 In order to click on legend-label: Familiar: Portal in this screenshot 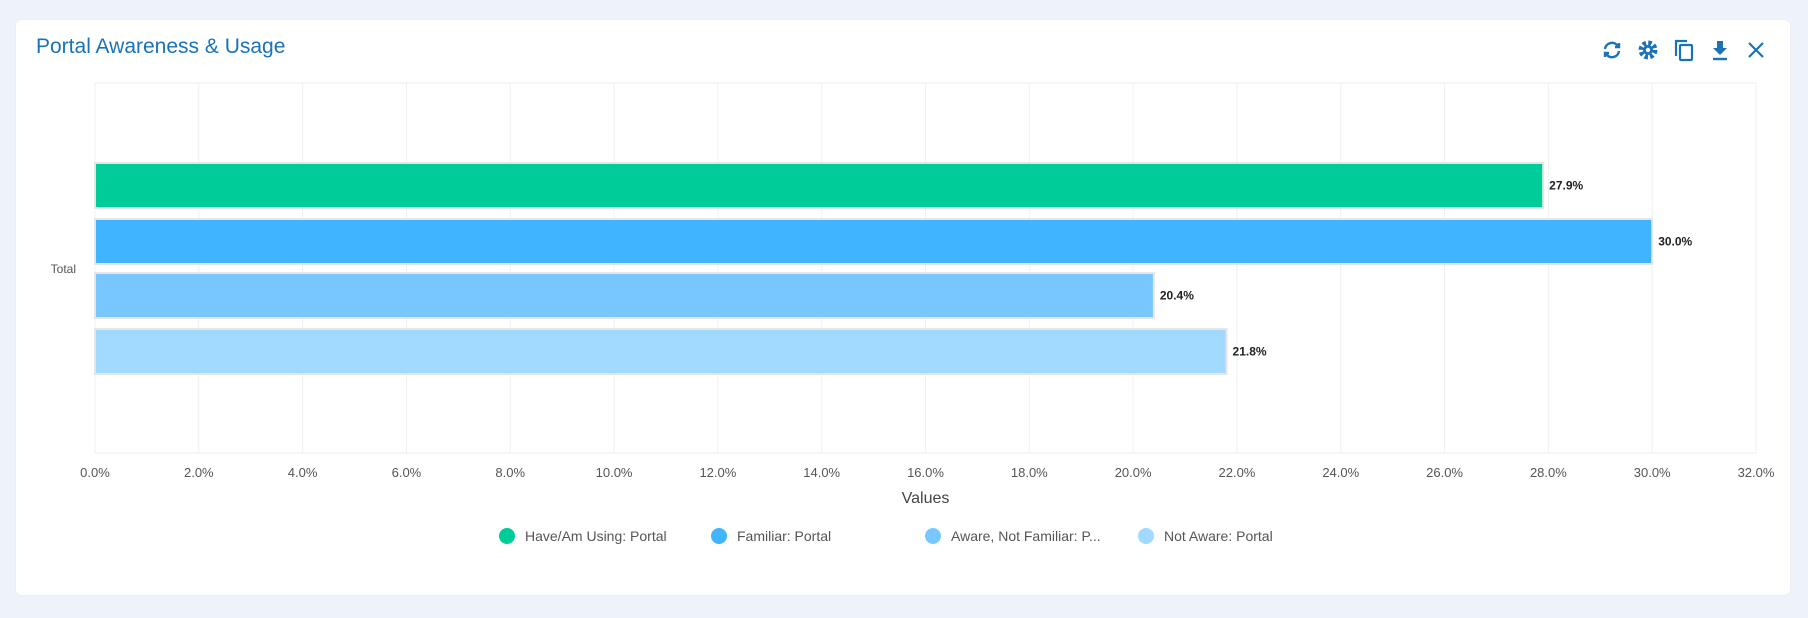, I will do `click(784, 536)`.